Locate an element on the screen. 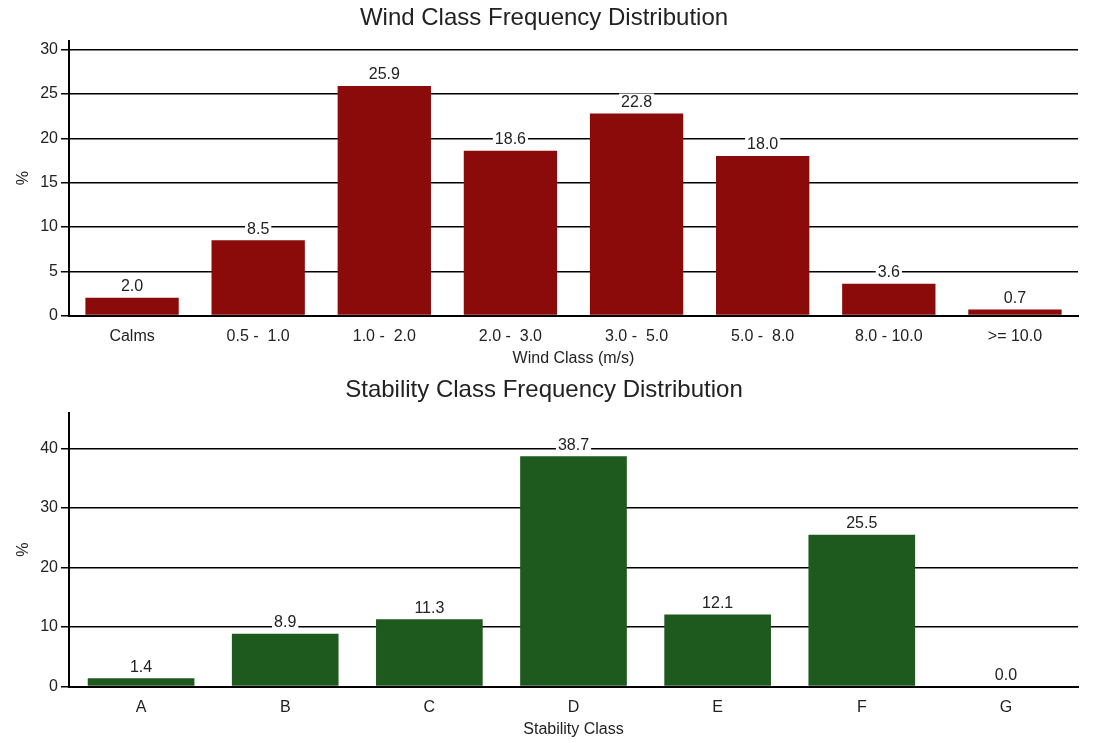 This screenshot has height=743, width=1098. x-tick-label: 3.0 - 5.0 is located at coordinates (636, 335).